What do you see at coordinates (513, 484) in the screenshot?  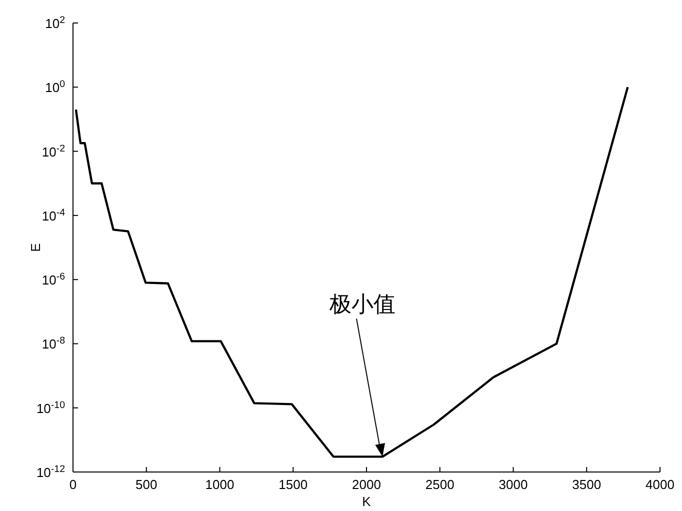 I see `x-tick-label: 3000` at bounding box center [513, 484].